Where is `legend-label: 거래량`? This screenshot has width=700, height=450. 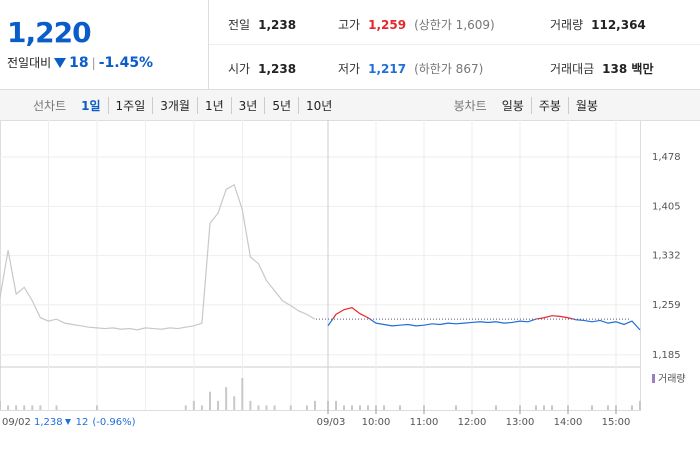 legend-label: 거래량 is located at coordinates (672, 379).